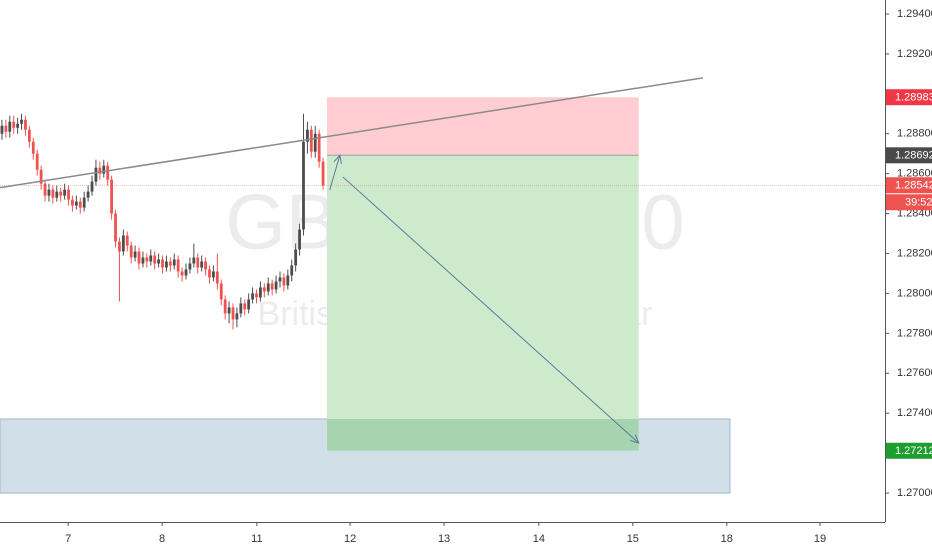  Describe the element at coordinates (913, 451) in the screenshot. I see `price-label: 1.27212` at that location.